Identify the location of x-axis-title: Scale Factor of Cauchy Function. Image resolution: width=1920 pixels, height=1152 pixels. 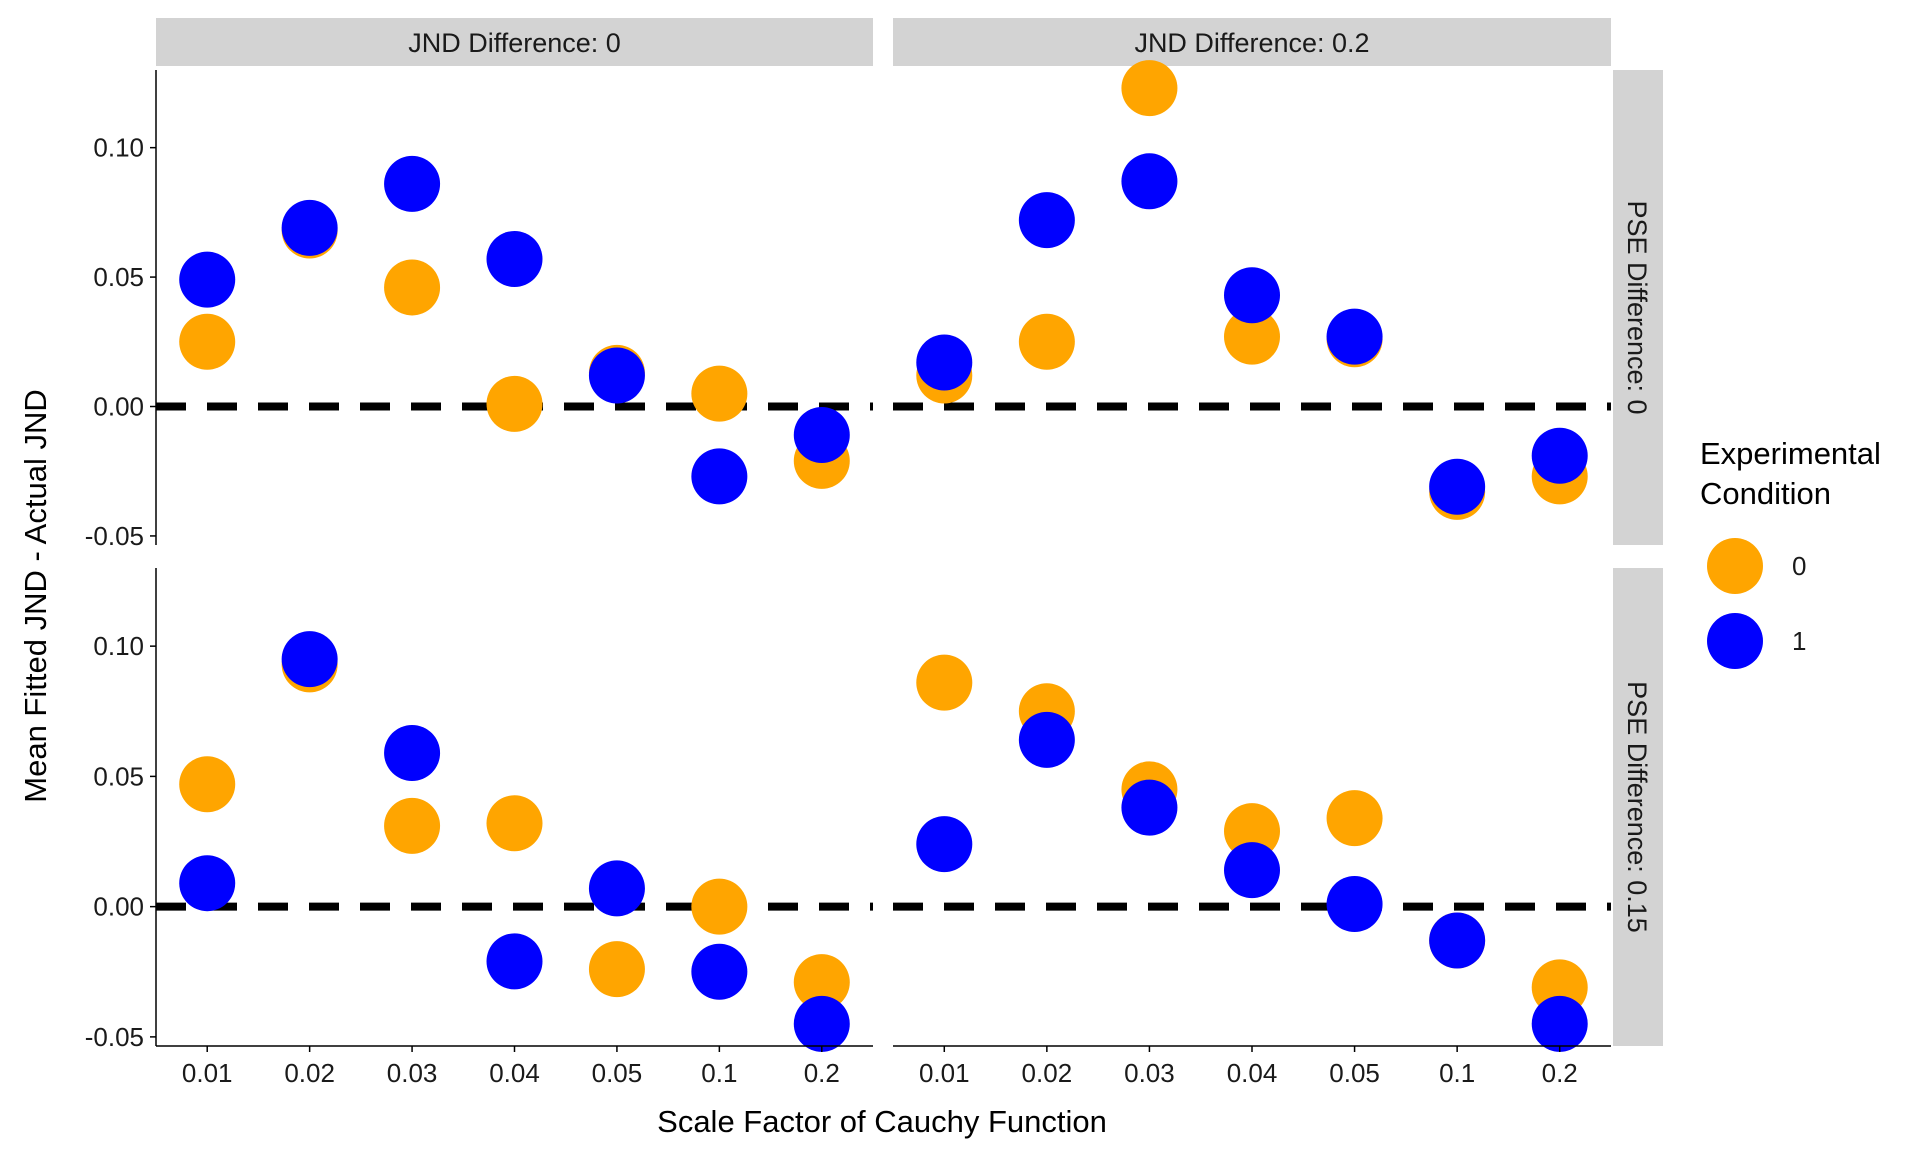
(882, 1121).